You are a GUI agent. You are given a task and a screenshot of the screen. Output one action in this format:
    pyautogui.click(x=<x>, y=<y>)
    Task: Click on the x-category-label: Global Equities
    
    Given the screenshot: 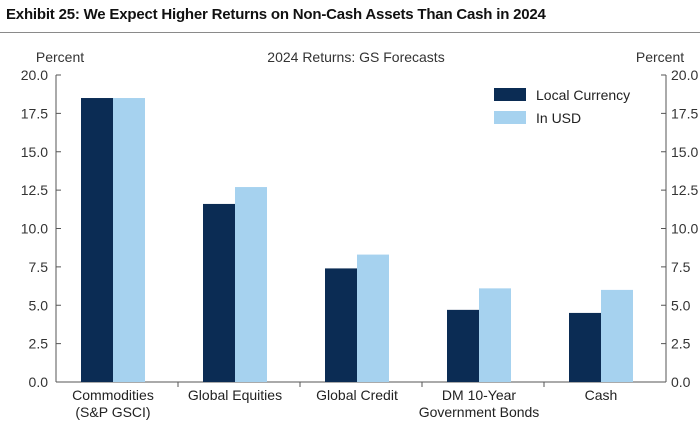 What is the action you would take?
    pyautogui.click(x=235, y=395)
    